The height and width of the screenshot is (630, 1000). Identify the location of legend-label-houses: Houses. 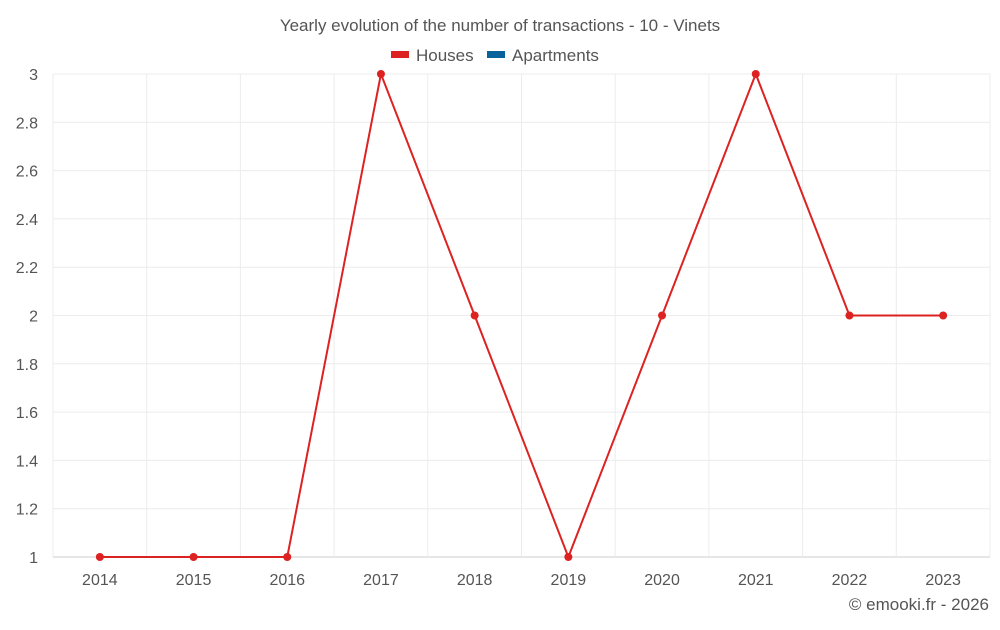
(445, 55).